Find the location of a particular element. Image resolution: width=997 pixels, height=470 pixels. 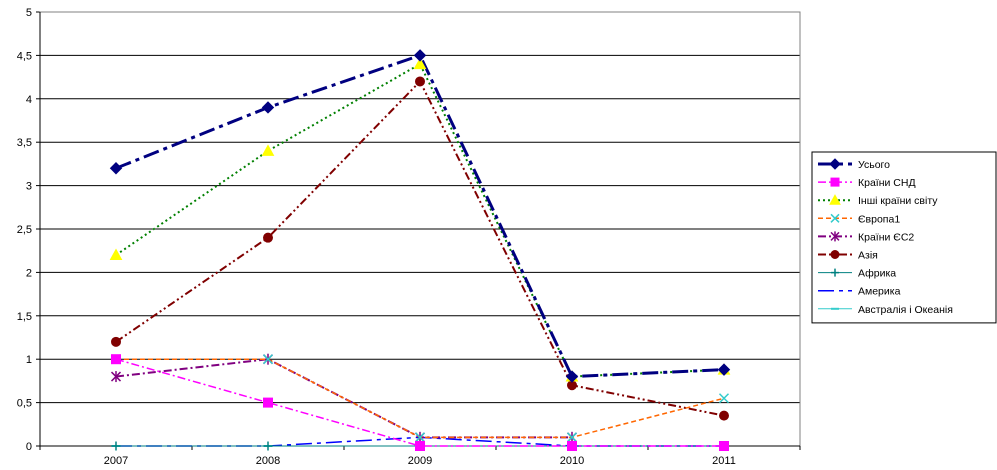

y-tick-label: 4,5 is located at coordinates (24, 56).